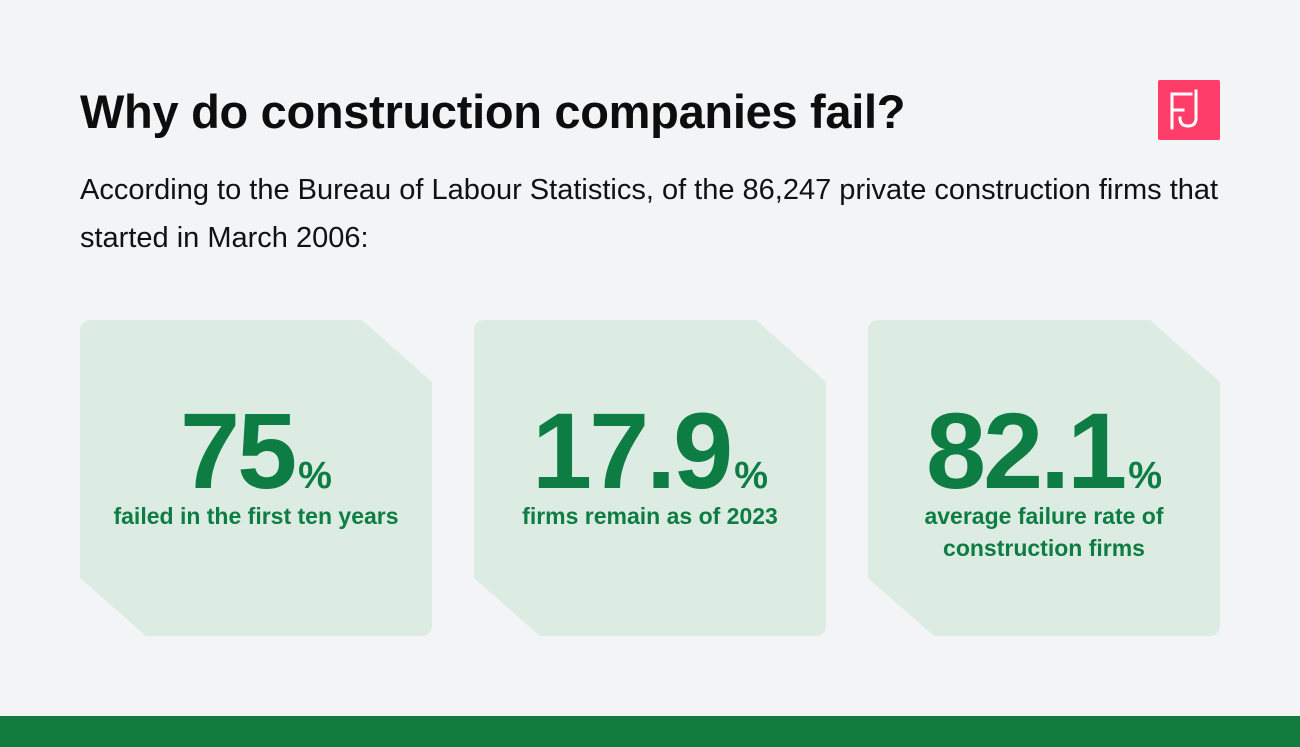 This screenshot has width=1300, height=747. I want to click on footer-bar, so click(650, 731).